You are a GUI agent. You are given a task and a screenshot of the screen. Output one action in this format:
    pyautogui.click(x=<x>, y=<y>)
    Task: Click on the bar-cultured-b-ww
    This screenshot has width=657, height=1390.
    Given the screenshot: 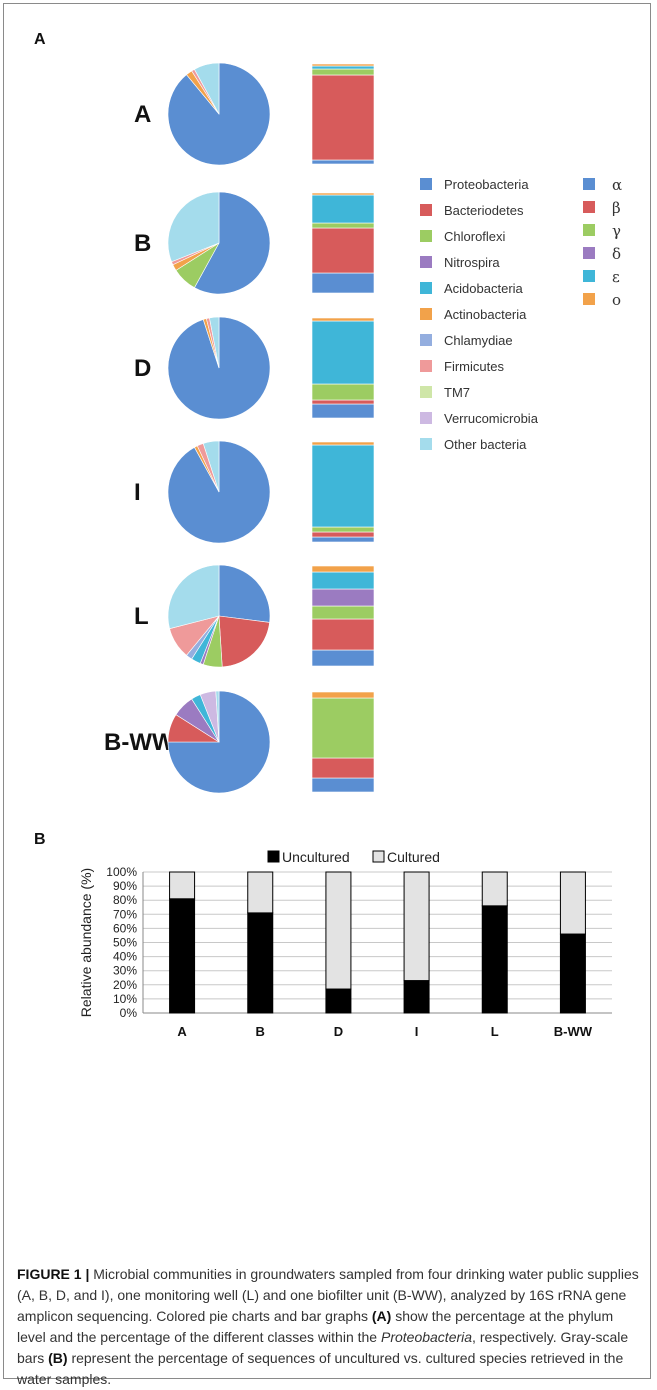 What is the action you would take?
    pyautogui.click(x=572, y=903)
    